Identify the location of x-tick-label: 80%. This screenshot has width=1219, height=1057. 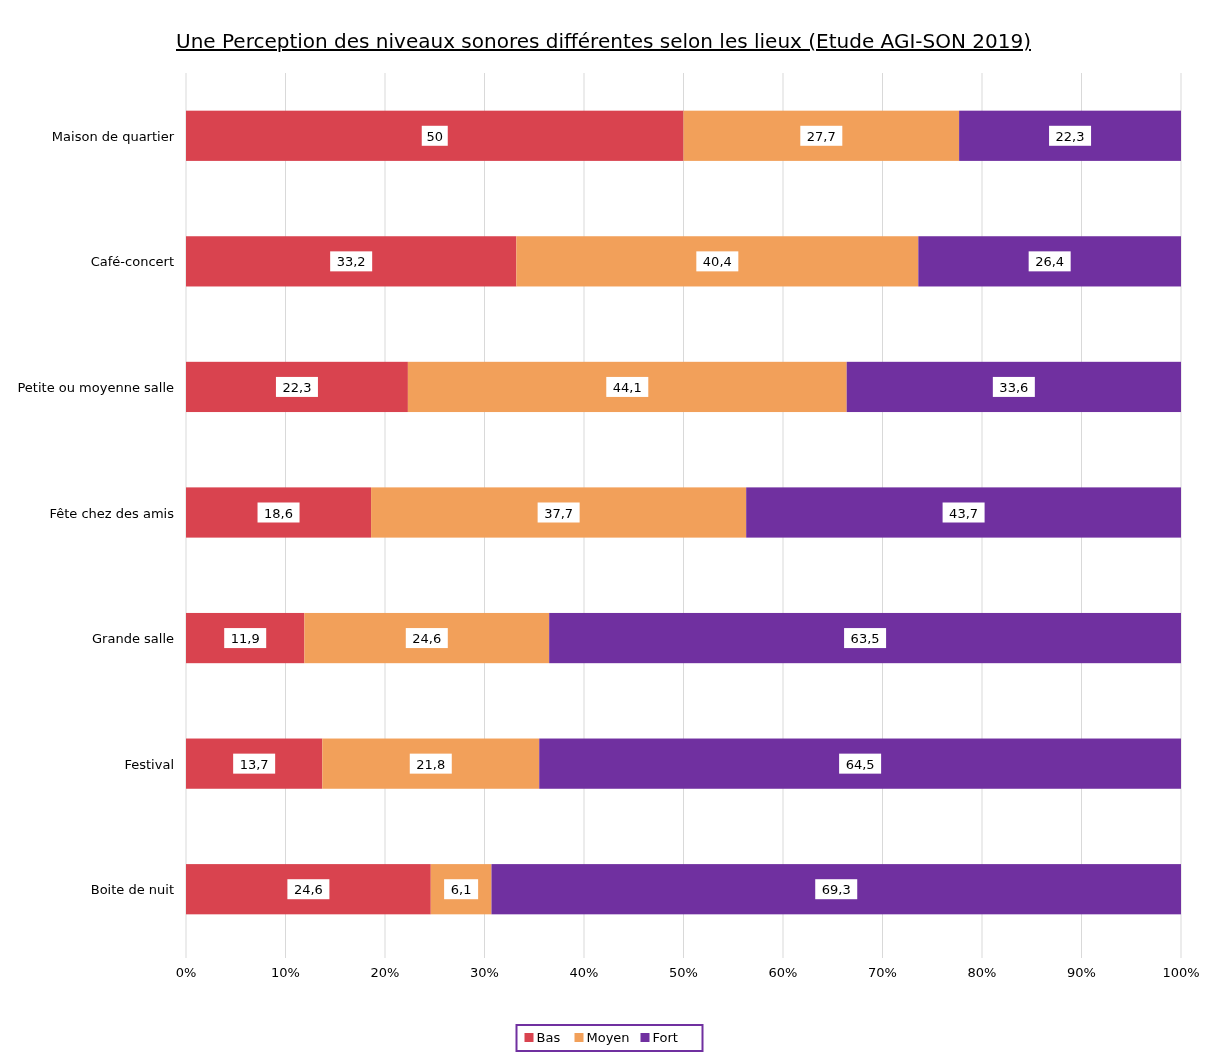
(982, 972).